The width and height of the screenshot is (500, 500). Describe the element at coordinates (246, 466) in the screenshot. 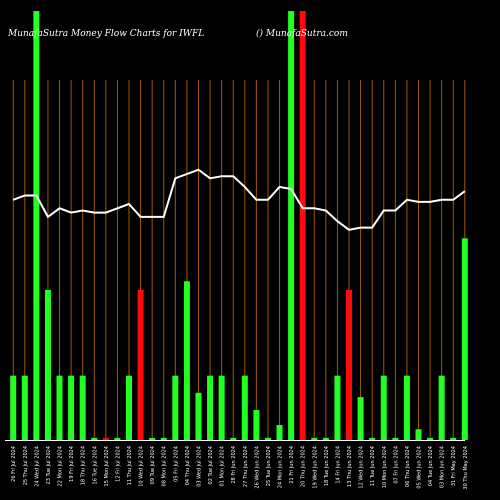

I see `x-tick-label: 27 Thu Jun 2024` at that location.